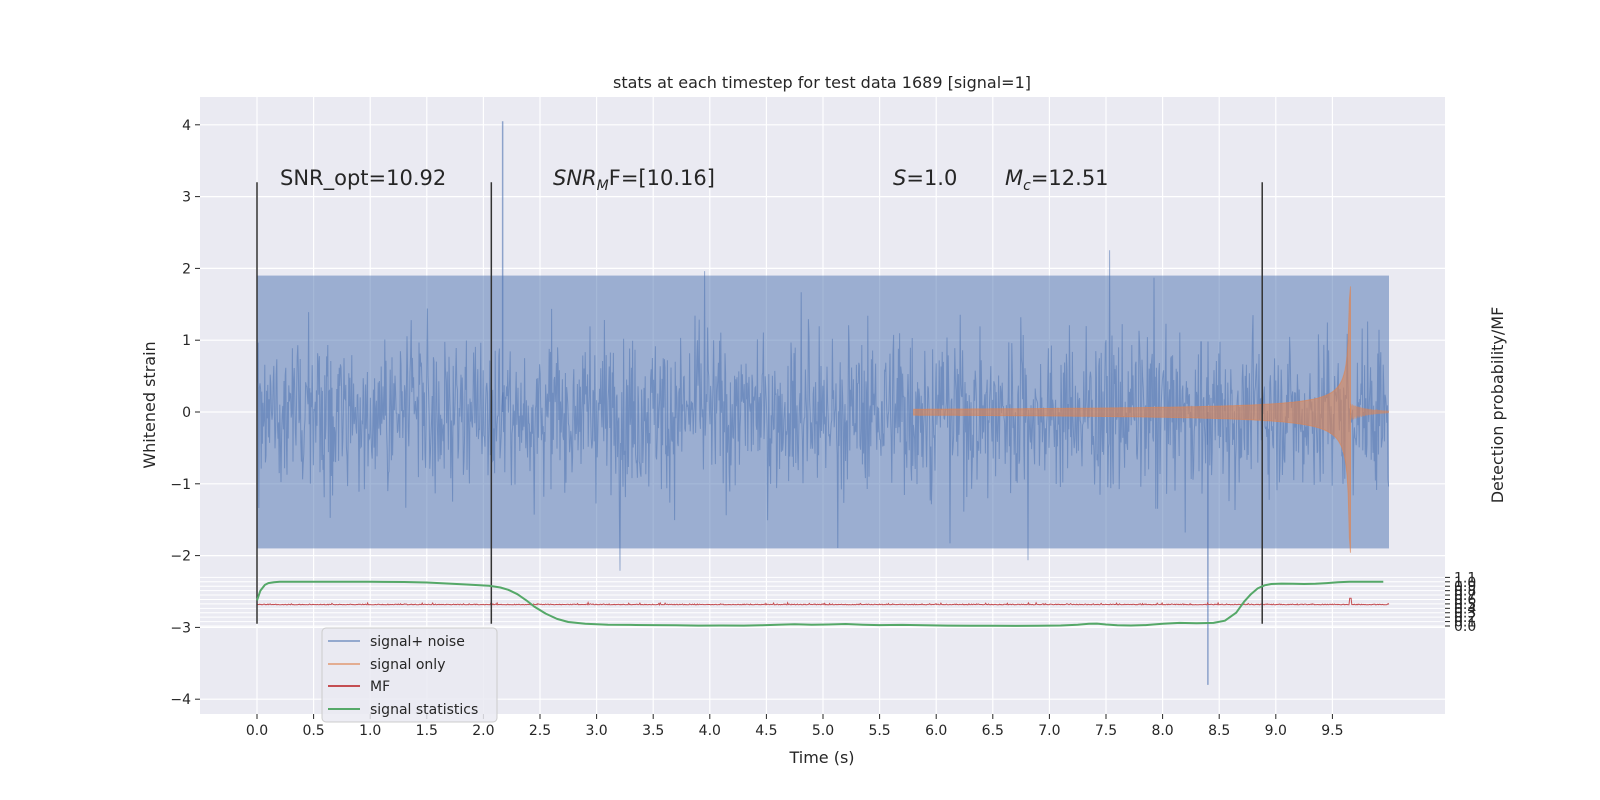 This screenshot has width=1600, height=800. Describe the element at coordinates (1106, 731) in the screenshot. I see `x-tick-label: 7.5` at that location.